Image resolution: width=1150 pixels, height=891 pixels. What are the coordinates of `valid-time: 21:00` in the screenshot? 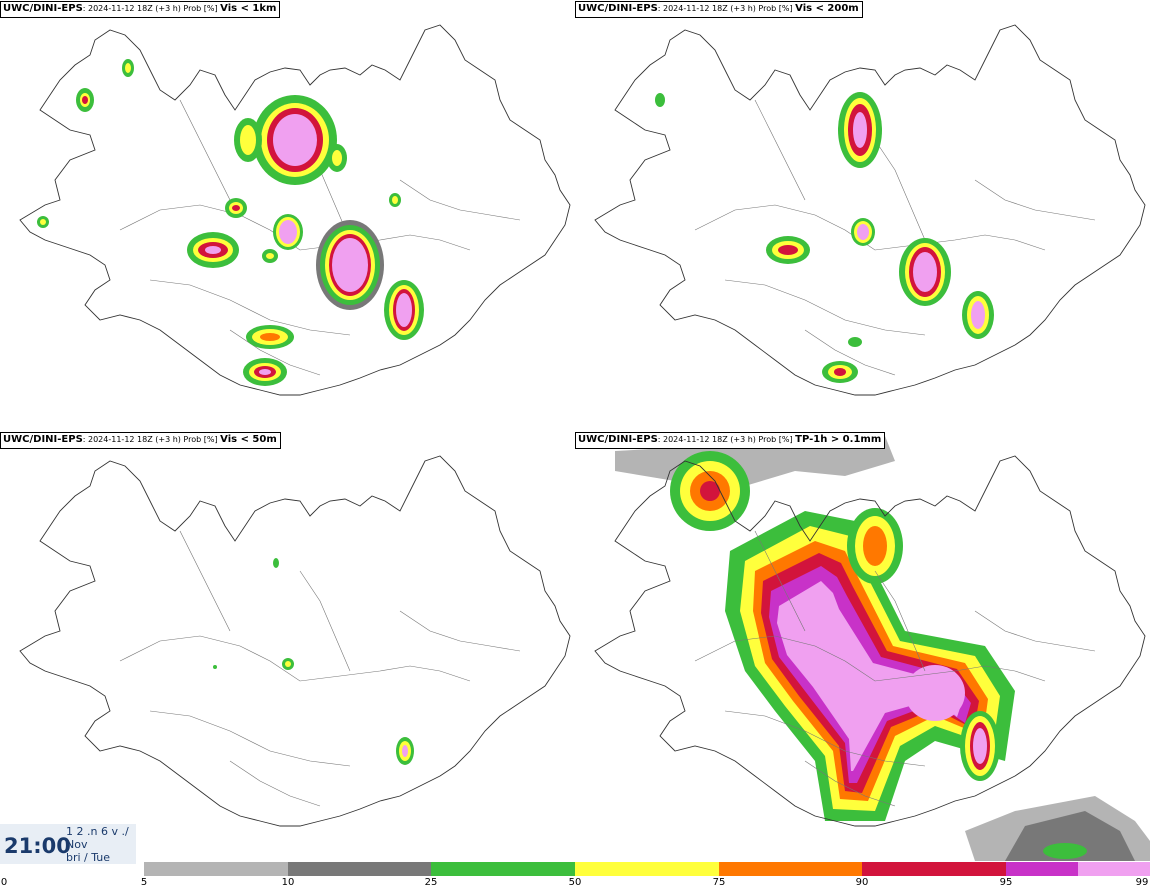 It's located at (37, 846).